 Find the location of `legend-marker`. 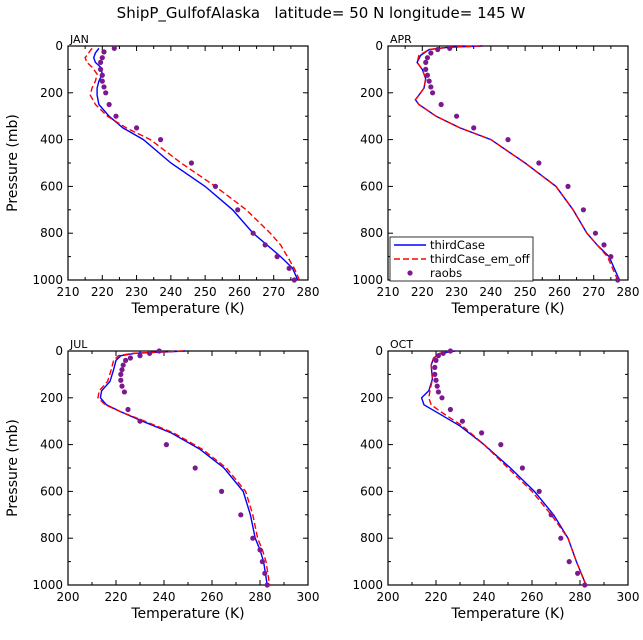

legend-marker is located at coordinates (410, 273).